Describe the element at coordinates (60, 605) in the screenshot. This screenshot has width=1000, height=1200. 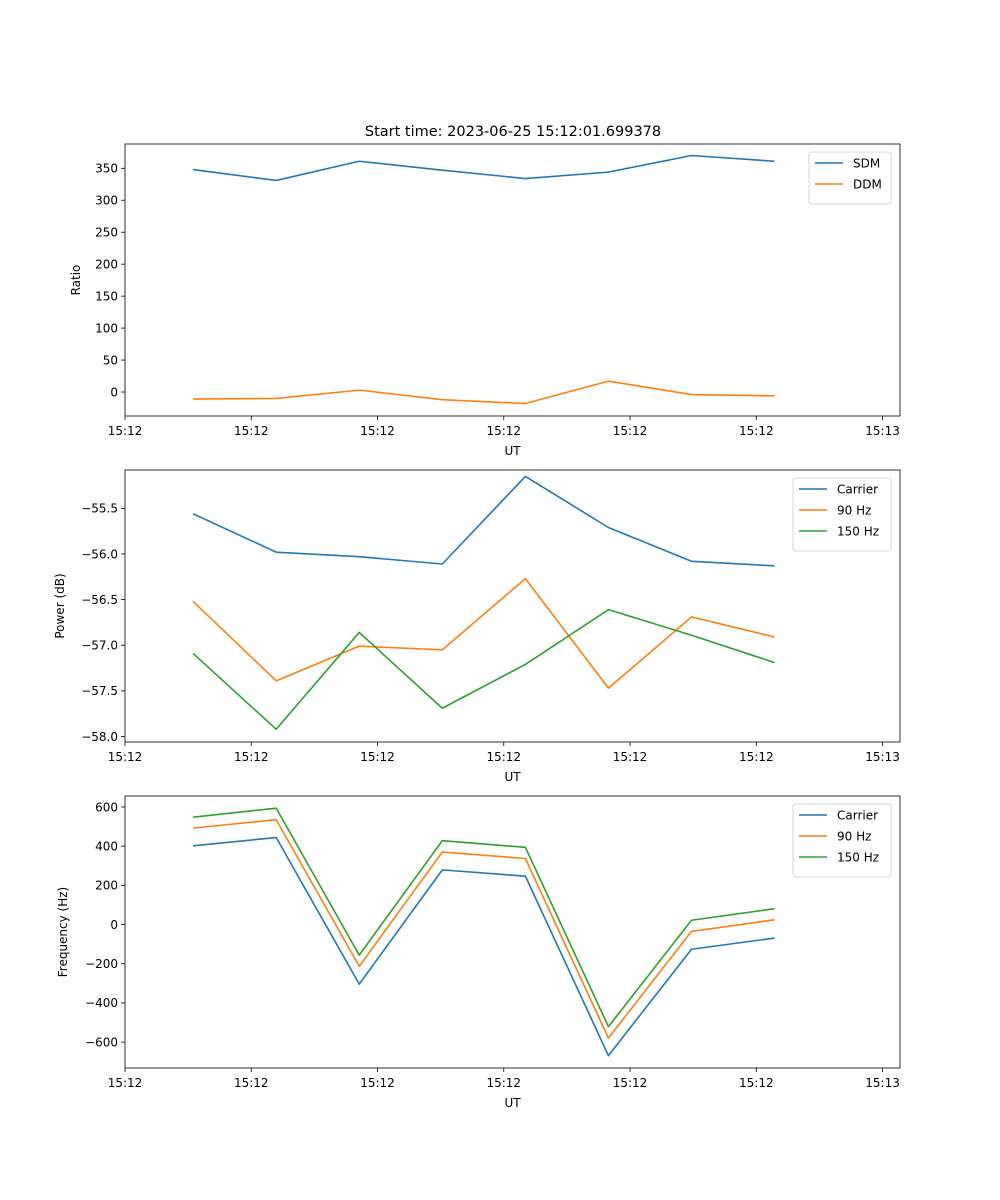
I see `y-axis-label: Power (dB)` at that location.